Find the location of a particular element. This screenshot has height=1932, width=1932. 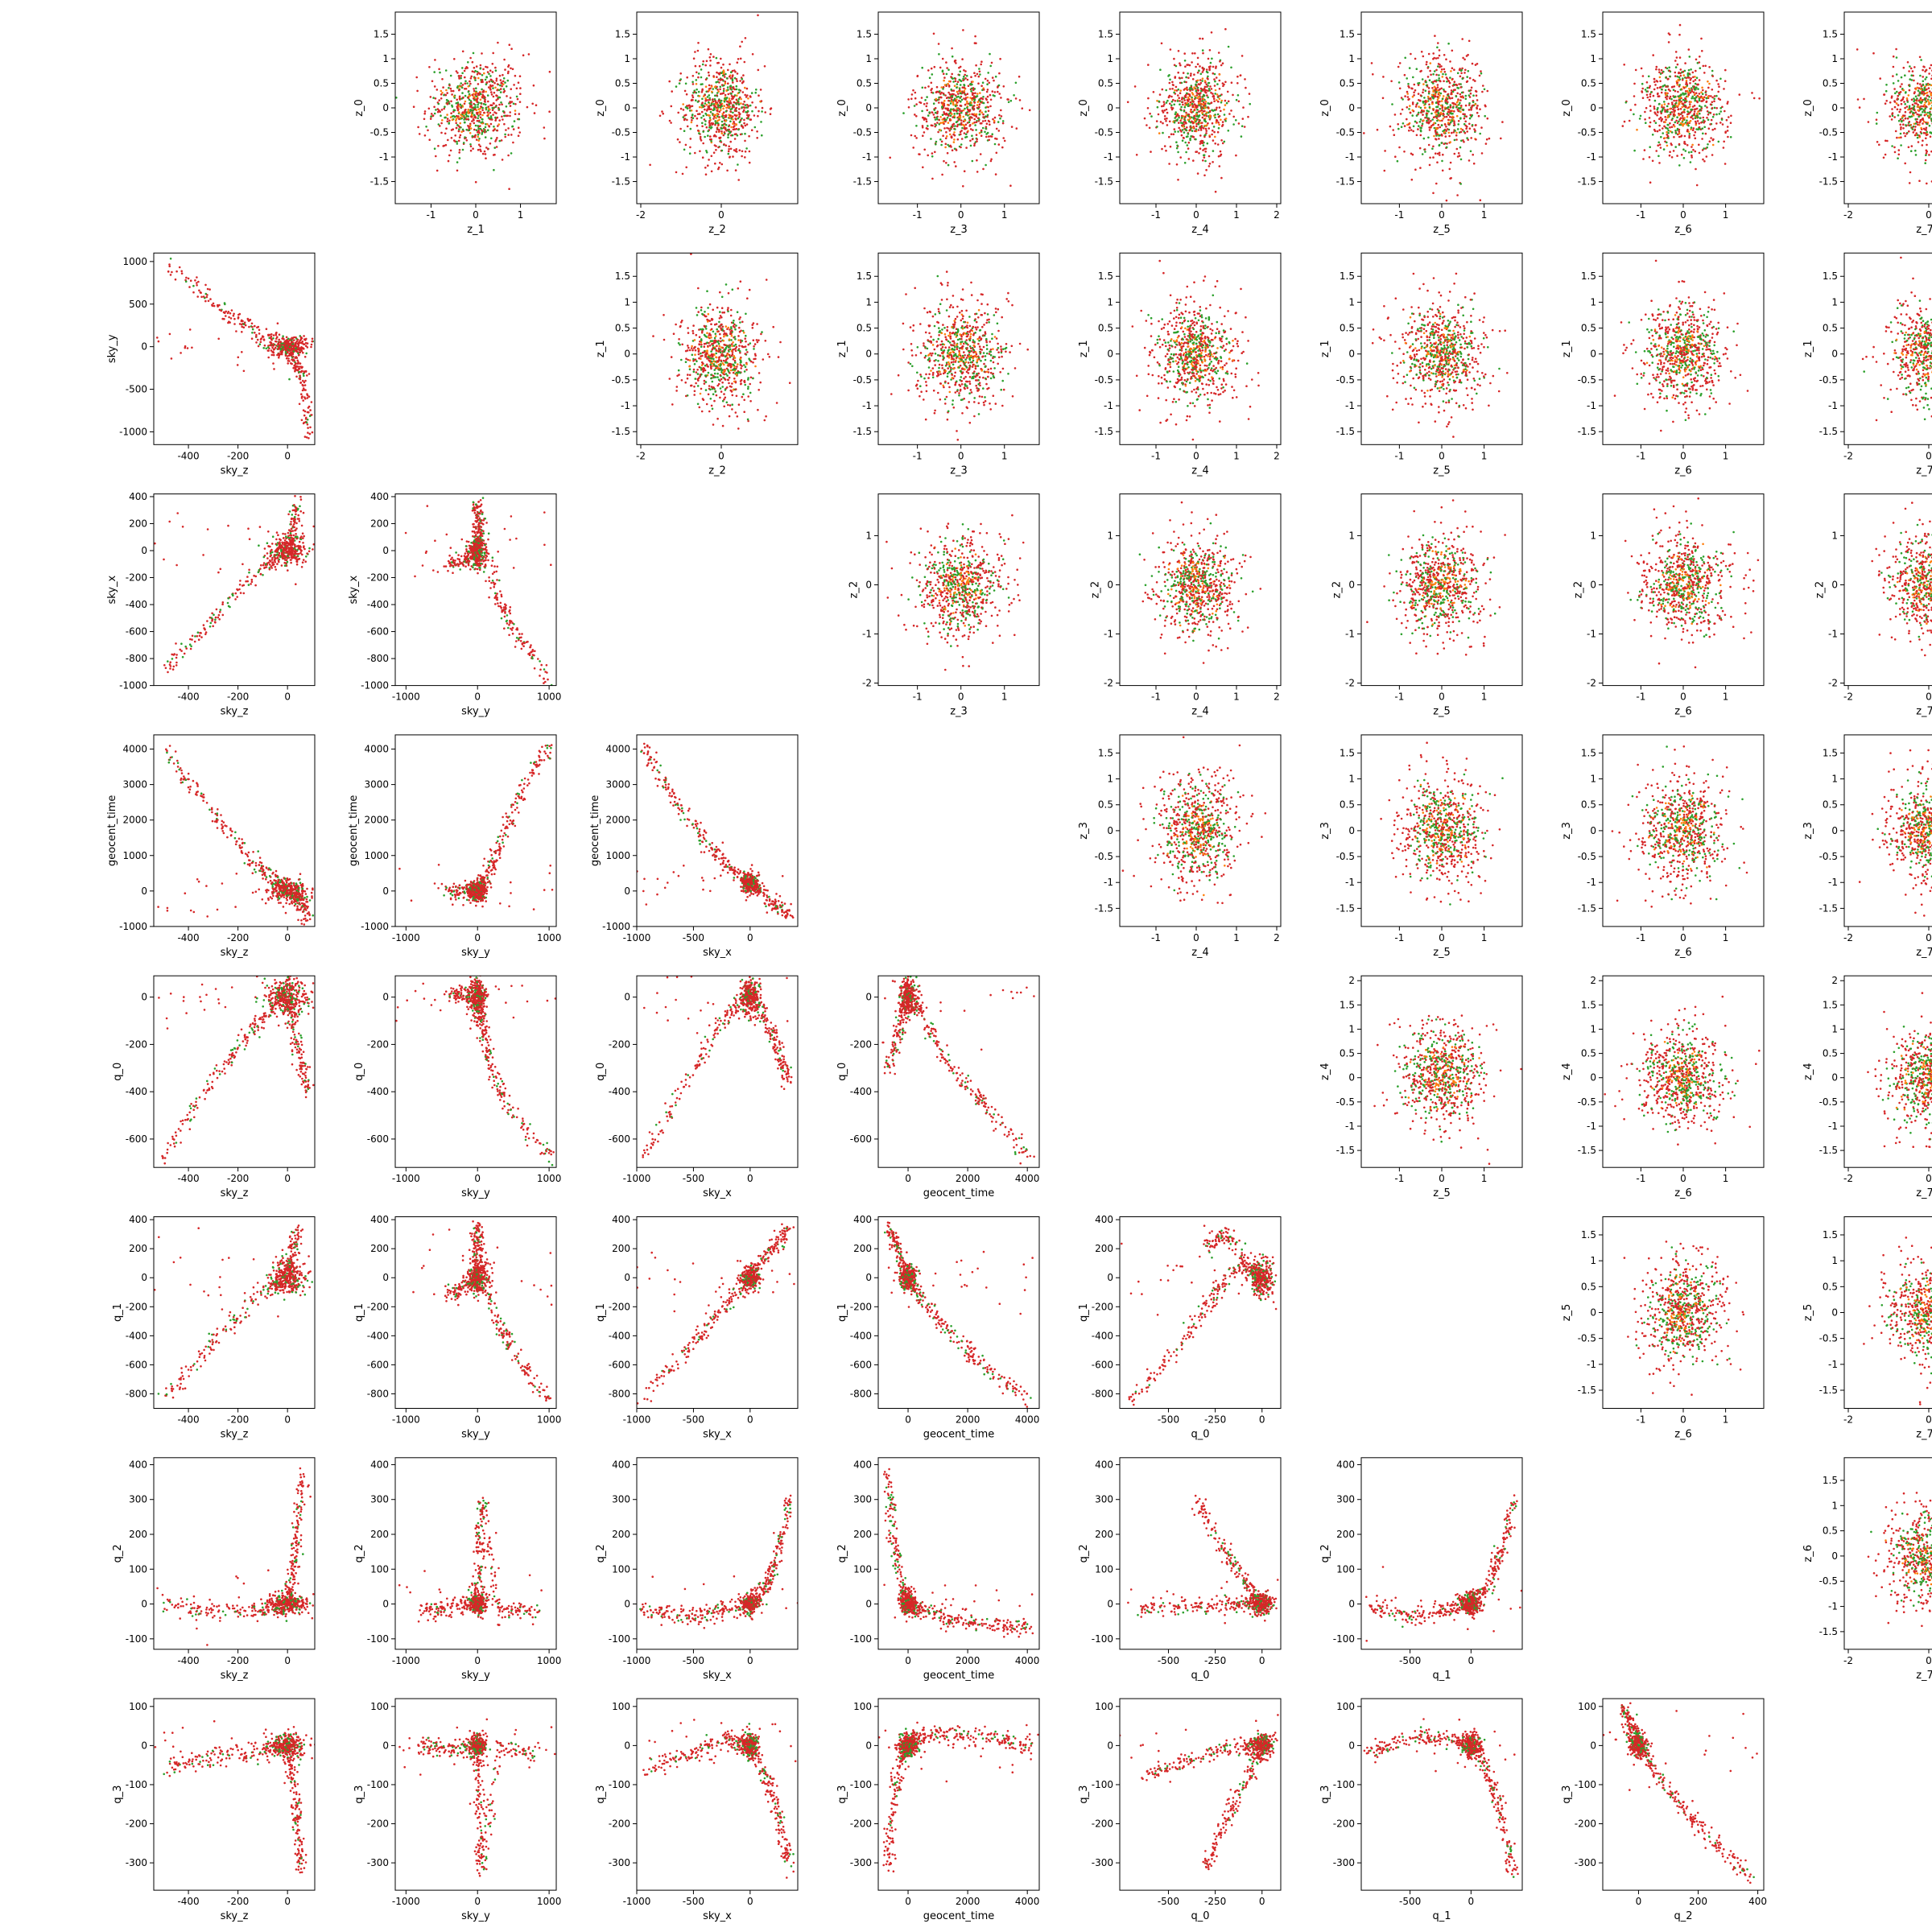

y-tick-label: 1.5 is located at coordinates (1105, 33).